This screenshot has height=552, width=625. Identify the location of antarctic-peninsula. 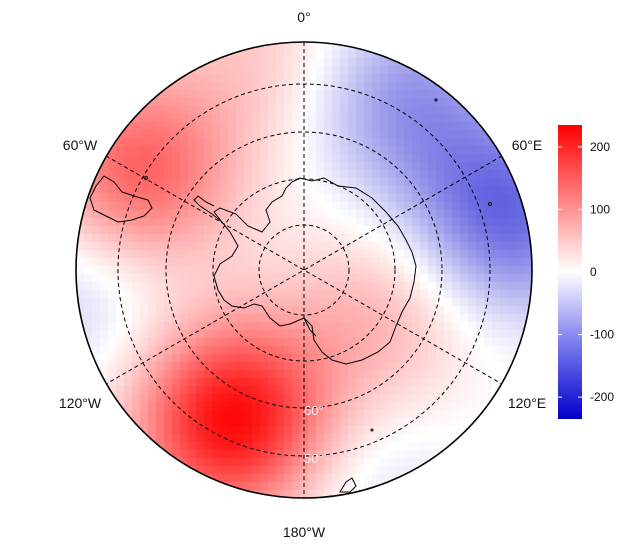
(208, 209).